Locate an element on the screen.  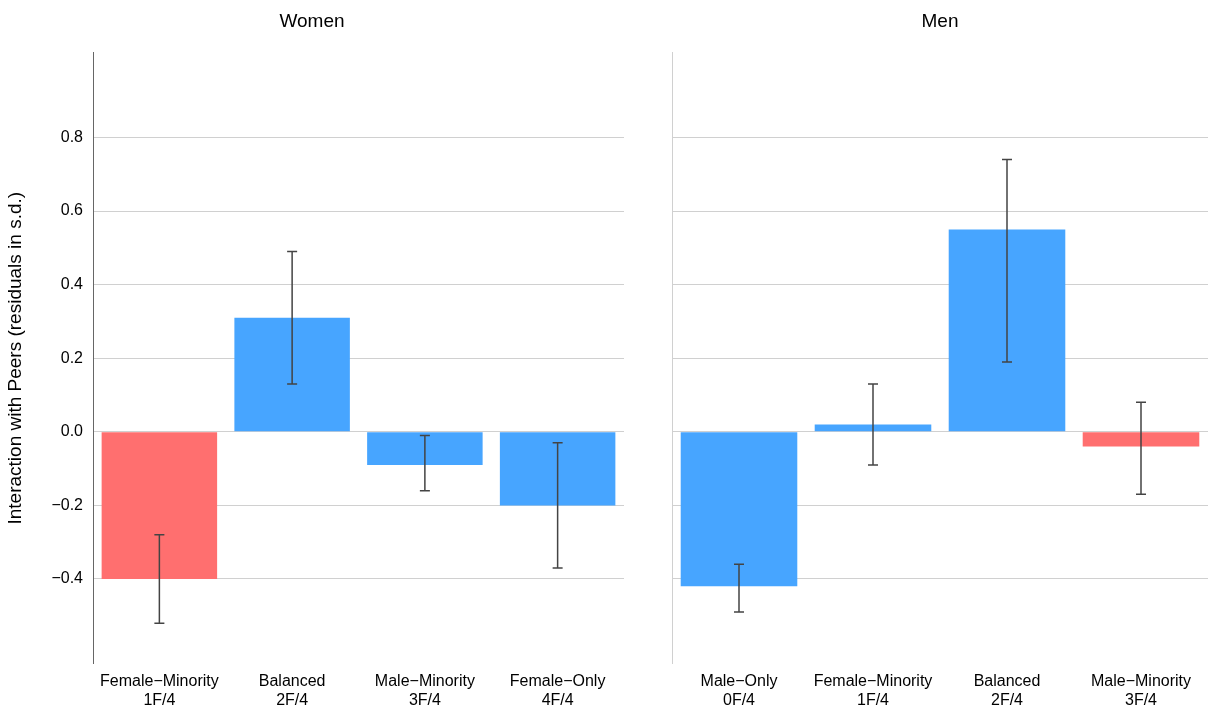
y-tick-label: 0.4 is located at coordinates (72, 284).